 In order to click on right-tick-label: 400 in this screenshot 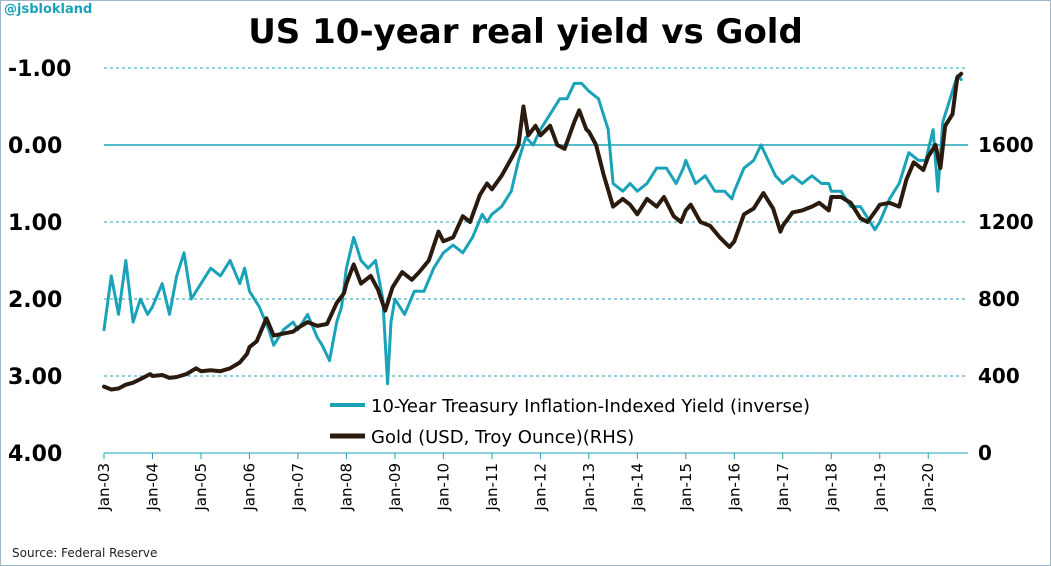, I will do `click(999, 376)`.